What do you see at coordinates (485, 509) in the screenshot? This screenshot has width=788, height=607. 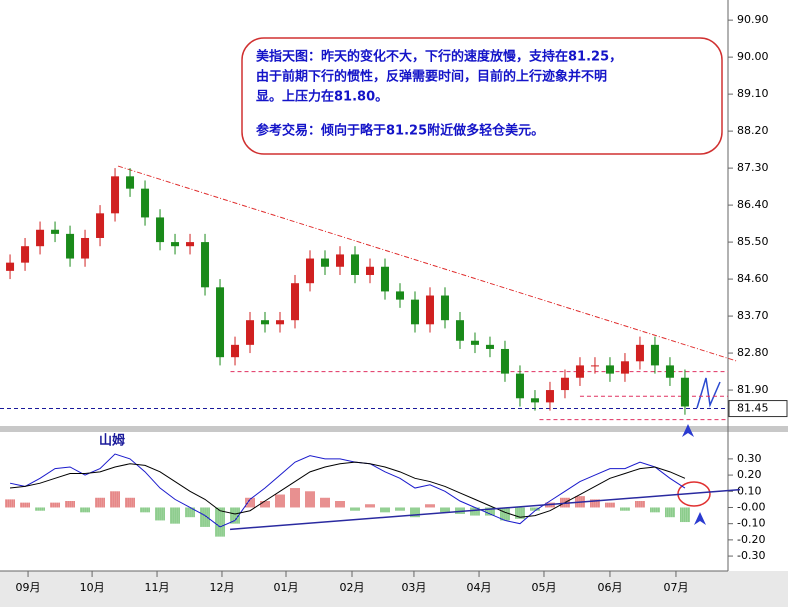 I see `trend-line` at bounding box center [485, 509].